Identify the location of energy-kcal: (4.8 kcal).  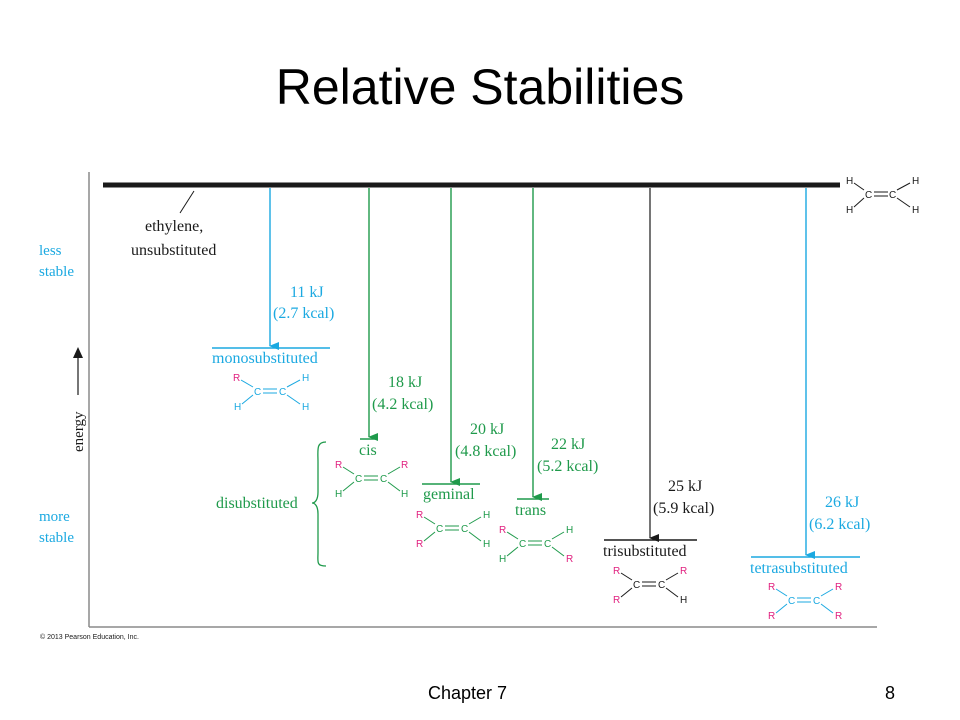
(485, 451).